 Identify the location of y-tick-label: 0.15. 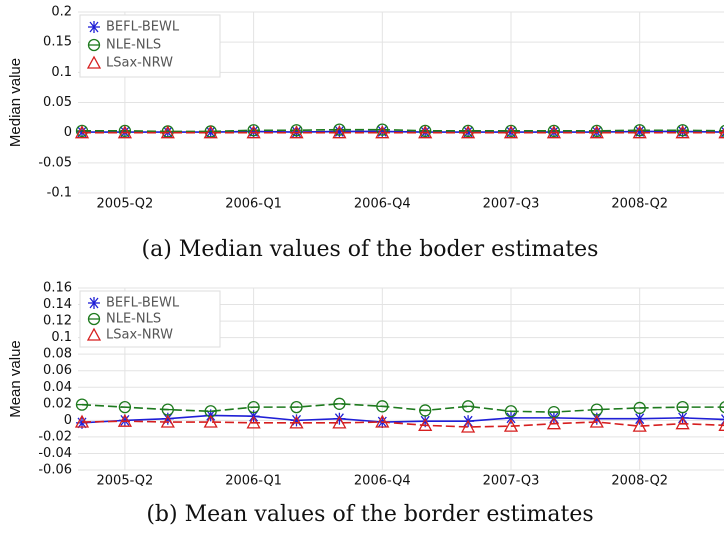
(57, 42).